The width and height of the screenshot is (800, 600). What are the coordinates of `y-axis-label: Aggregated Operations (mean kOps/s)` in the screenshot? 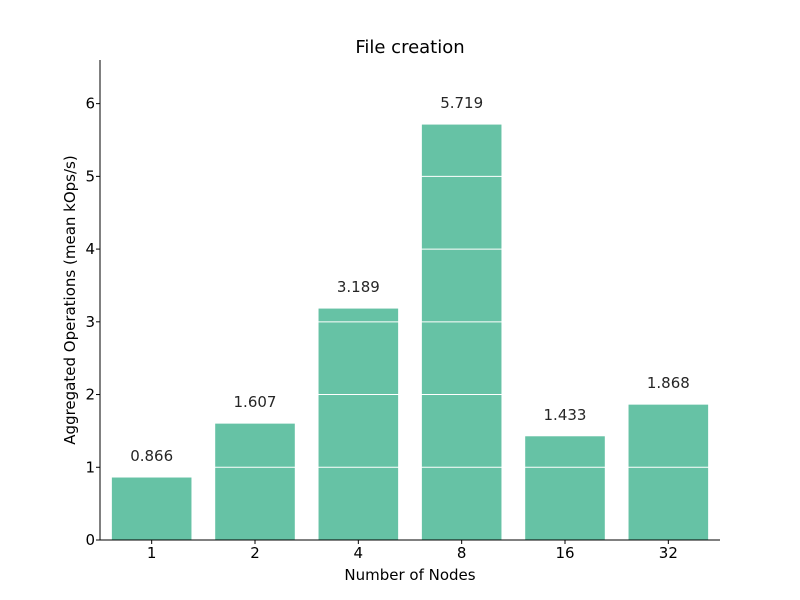 It's located at (70, 299).